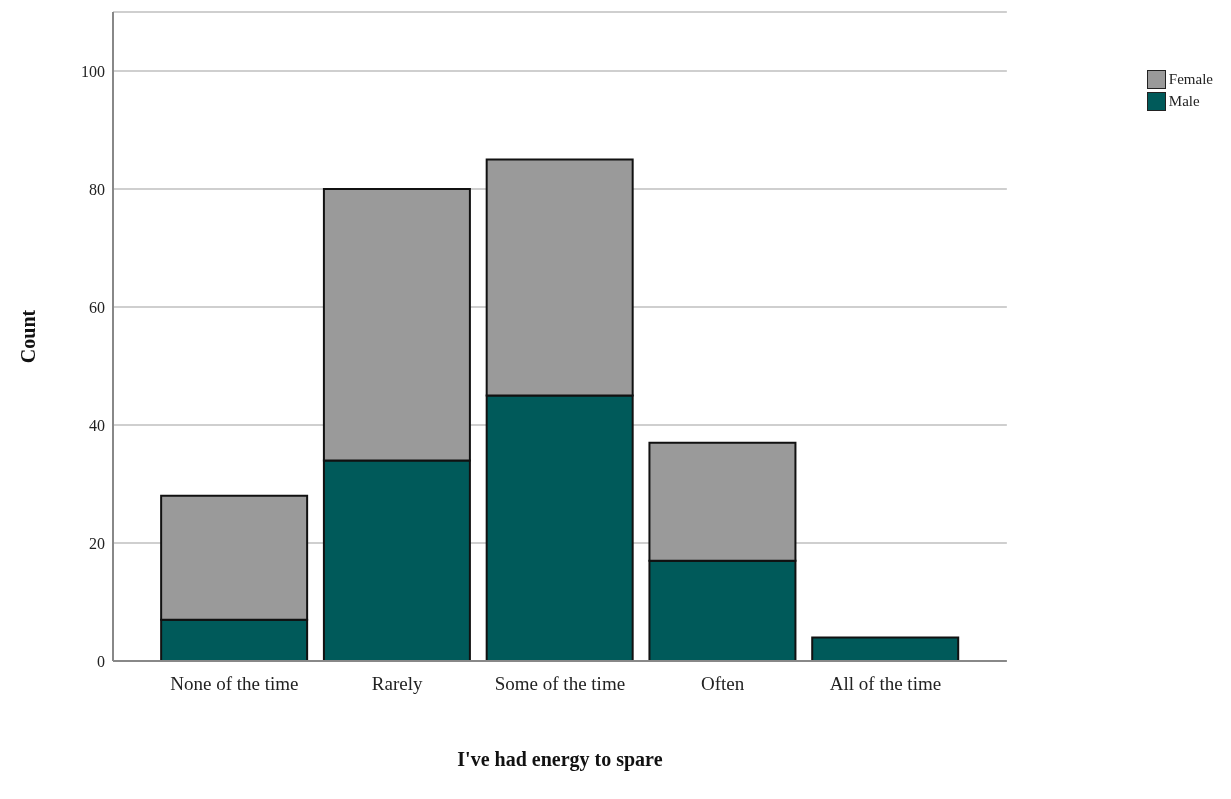 Image resolution: width=1231 pixels, height=799 pixels. What do you see at coordinates (97, 189) in the screenshot?
I see `y-tick-label: 80` at bounding box center [97, 189].